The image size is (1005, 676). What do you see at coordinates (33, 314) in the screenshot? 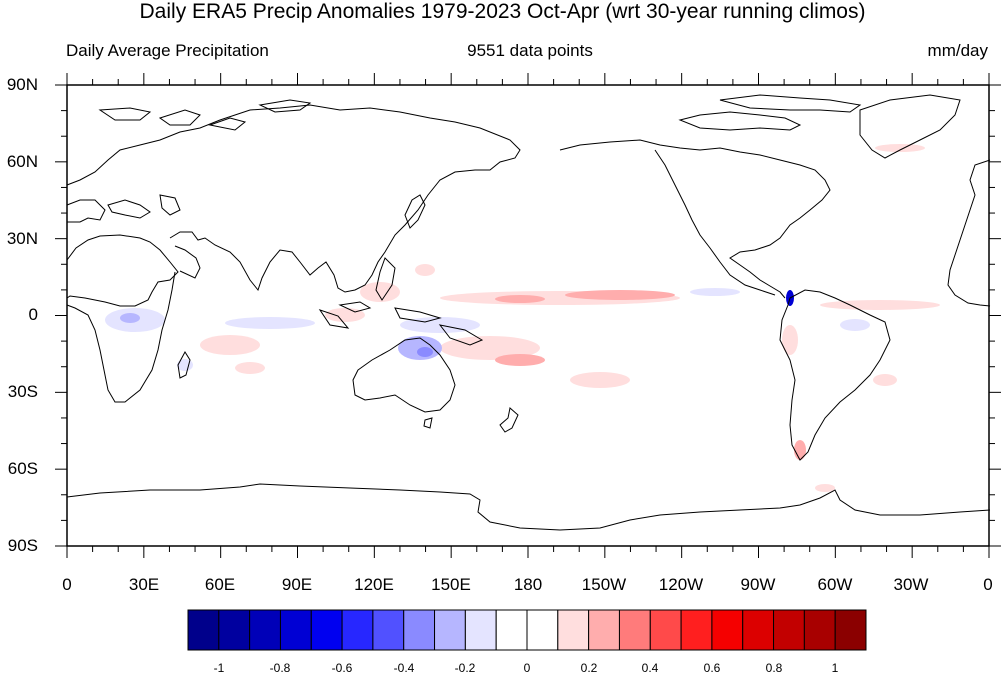
I see `lat-label: 0` at bounding box center [33, 314].